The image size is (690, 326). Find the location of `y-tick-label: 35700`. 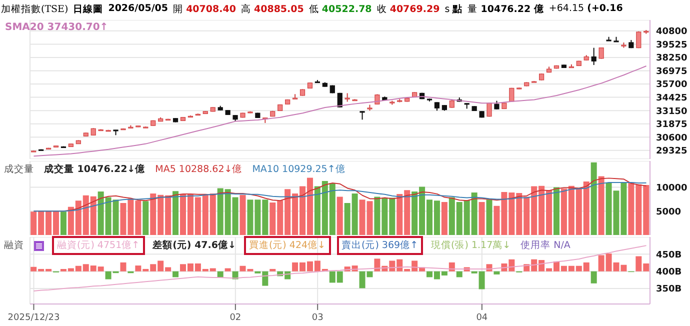

y-tick-label: 35700 is located at coordinates (672, 85).